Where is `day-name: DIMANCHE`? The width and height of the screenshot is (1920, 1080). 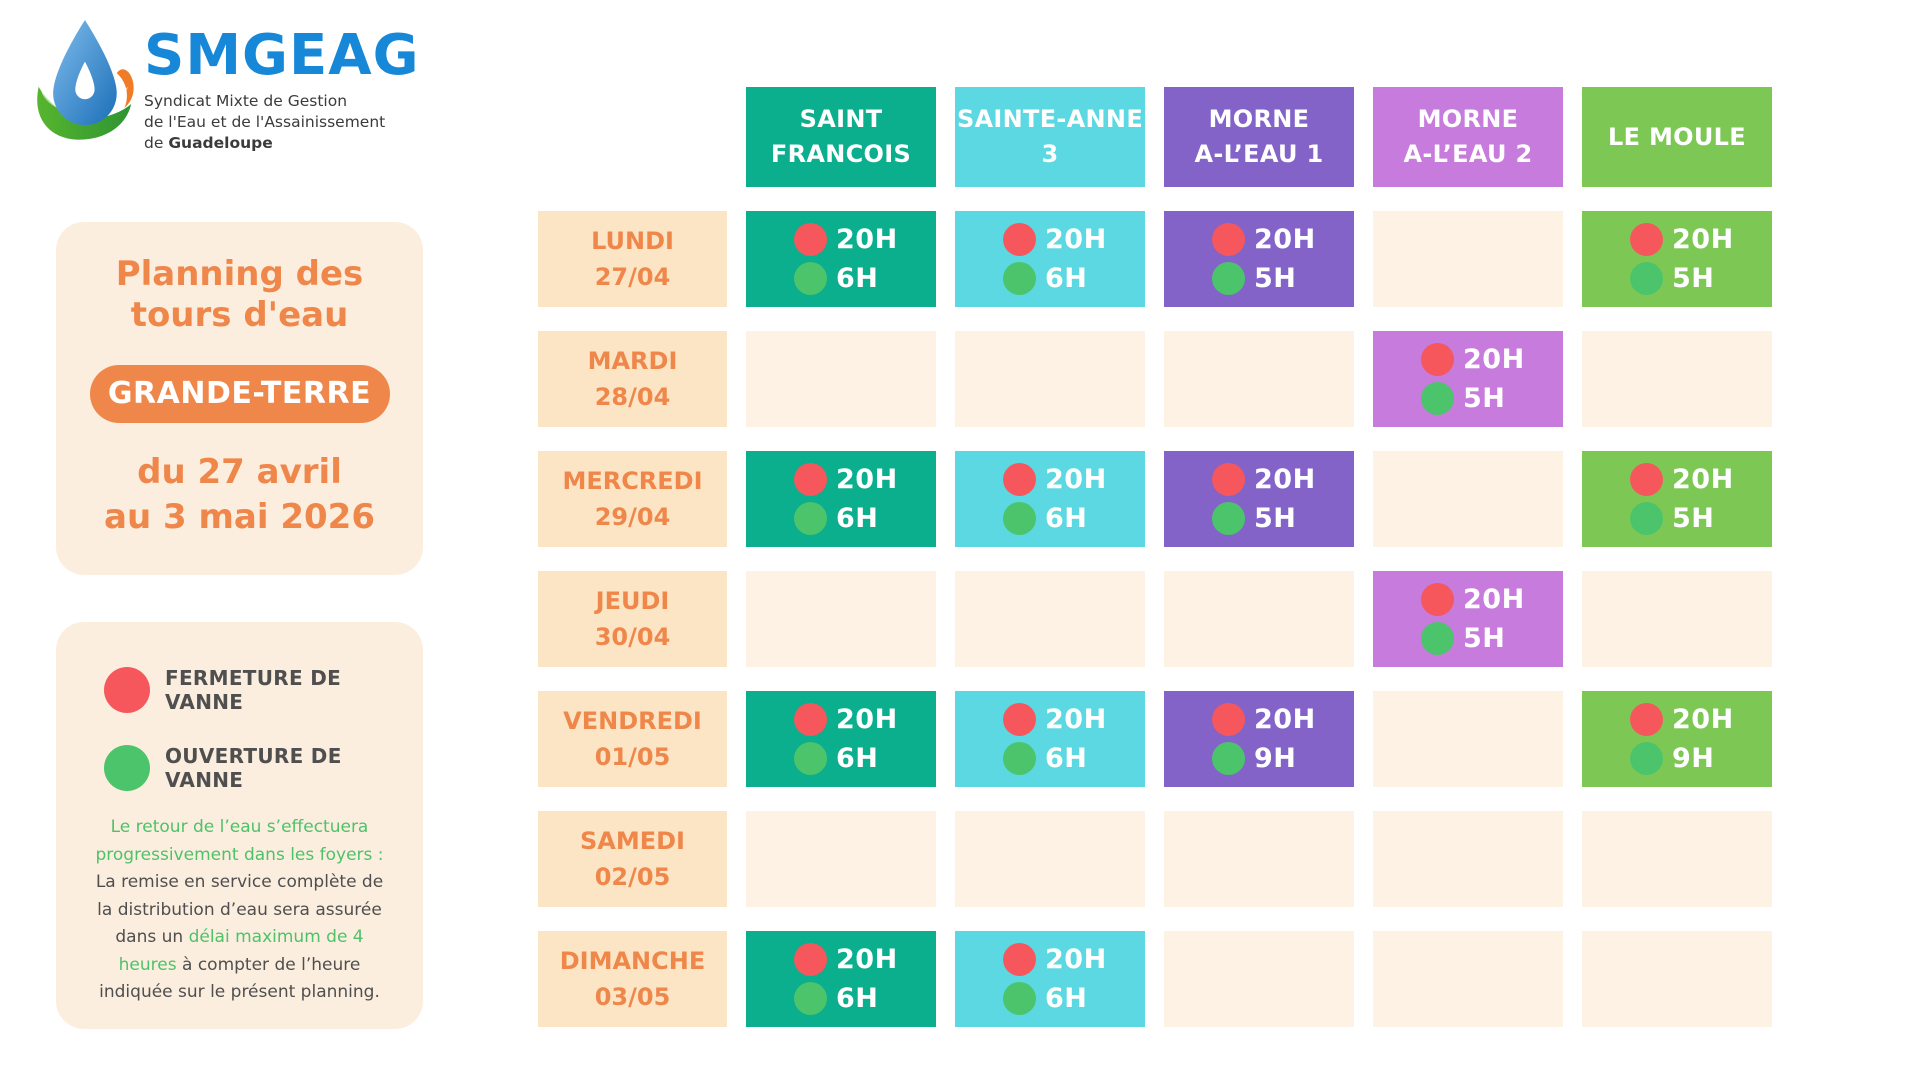 day-name: DIMANCHE is located at coordinates (632, 961).